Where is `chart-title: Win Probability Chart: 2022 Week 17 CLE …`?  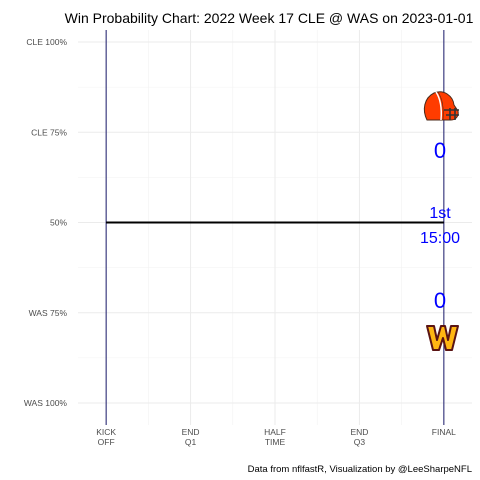 chart-title: Win Probability Chart: 2022 Week 17 CLE … is located at coordinates (269, 18).